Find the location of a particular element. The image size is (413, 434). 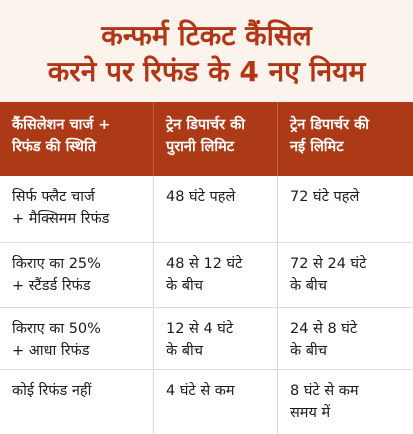

cell-refund-condition: कोई रिफंड नहीं is located at coordinates (76, 402).